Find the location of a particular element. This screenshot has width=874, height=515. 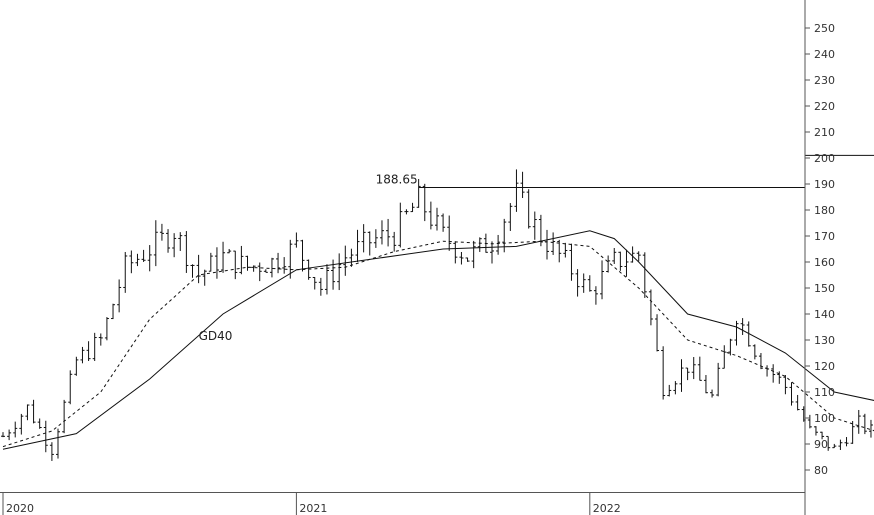

y-tick-label: 230 is located at coordinates (824, 80).